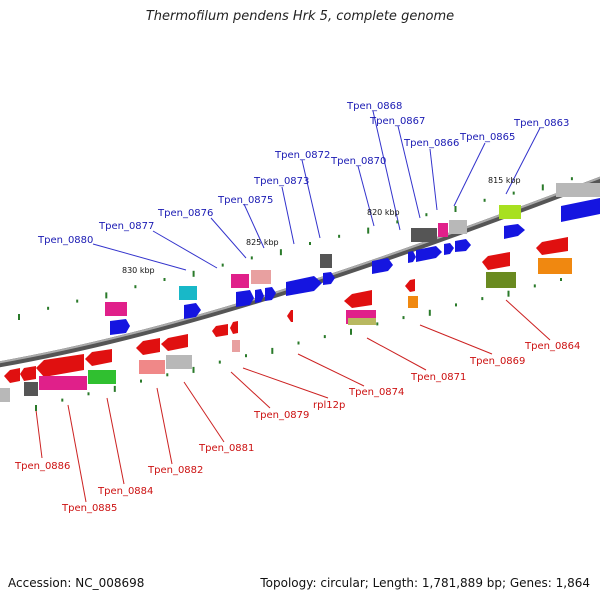  Describe the element at coordinates (226, 448) in the screenshot. I see `gene-label: Tpen_0881` at that location.